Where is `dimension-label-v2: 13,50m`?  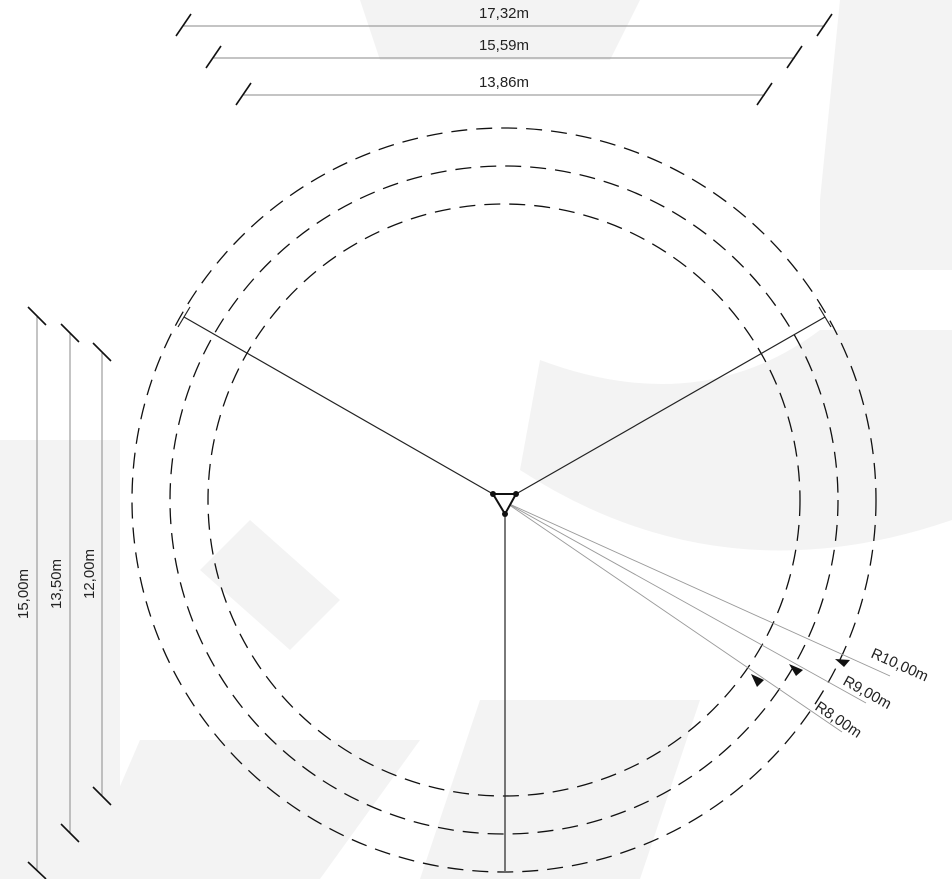 dimension-label-v2: 13,50m is located at coordinates (56, 584).